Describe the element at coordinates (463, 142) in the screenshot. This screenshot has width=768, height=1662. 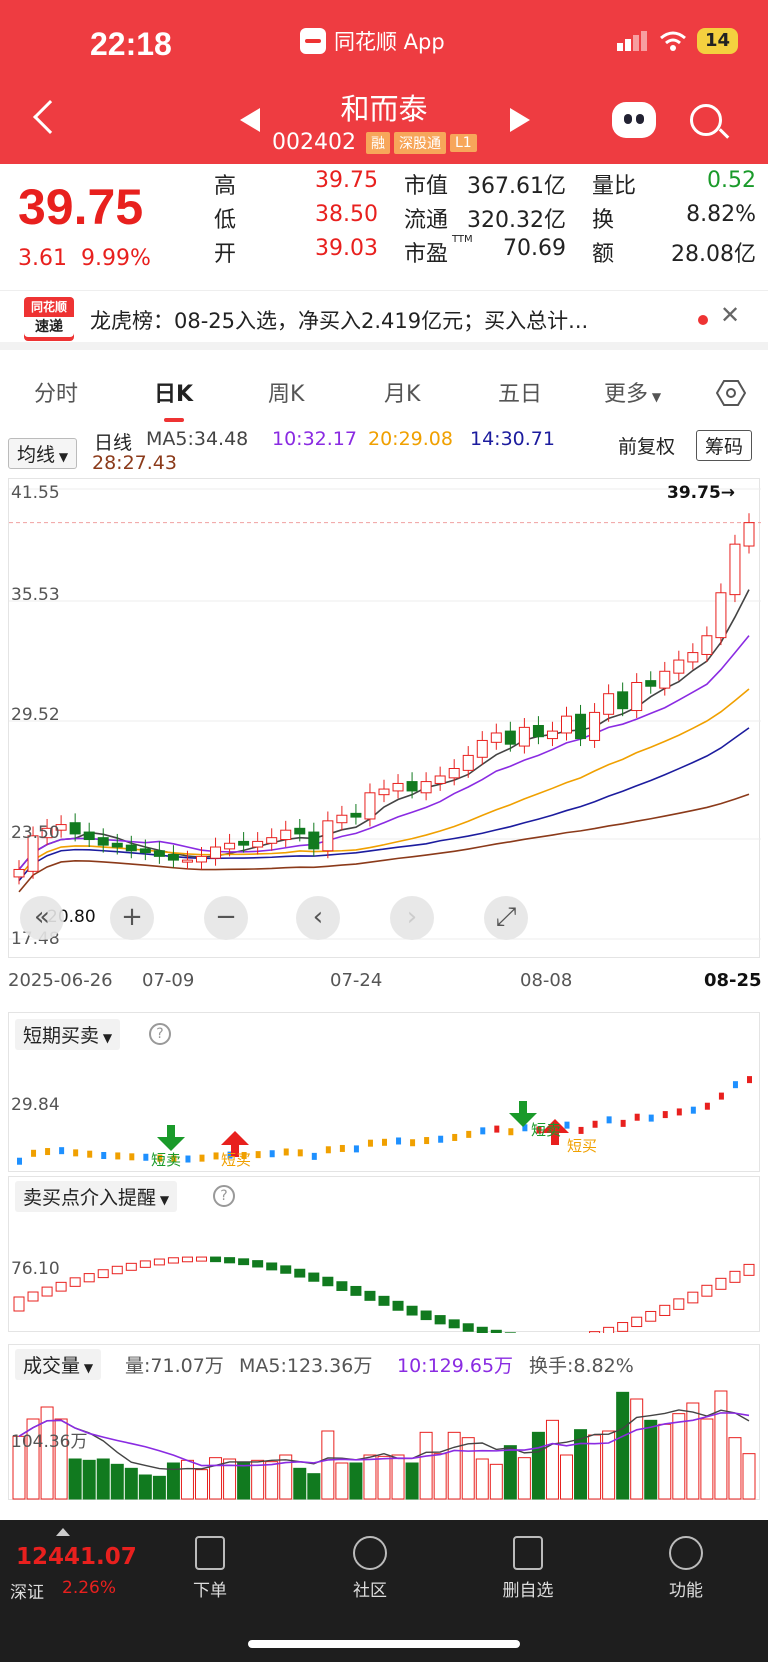
I see `tag-level: L1` at that location.